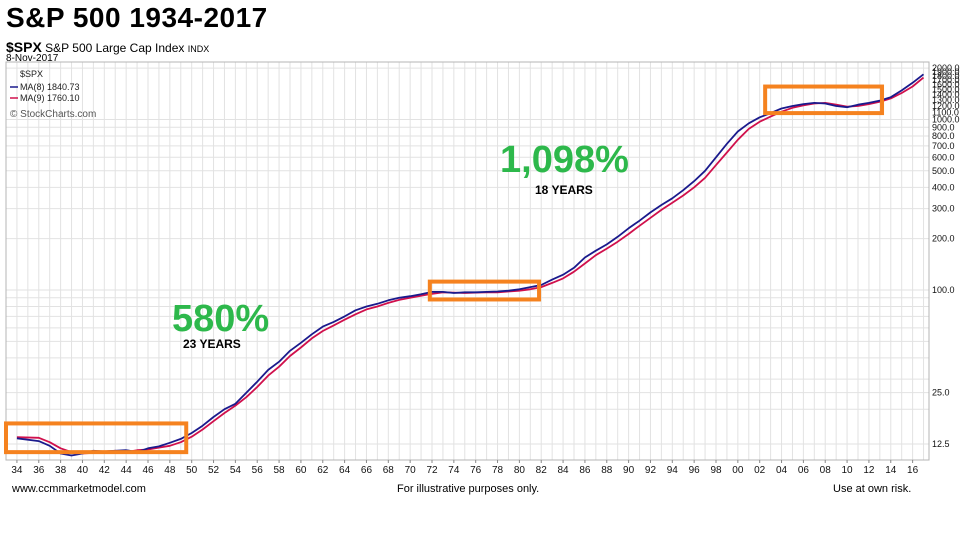 The image size is (966, 535). I want to click on x-tick-label: 52, so click(214, 470).